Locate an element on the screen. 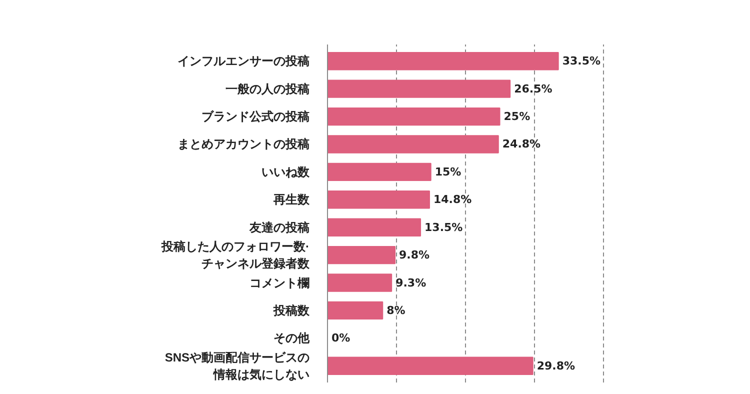  data-label: 25% is located at coordinates (517, 117).